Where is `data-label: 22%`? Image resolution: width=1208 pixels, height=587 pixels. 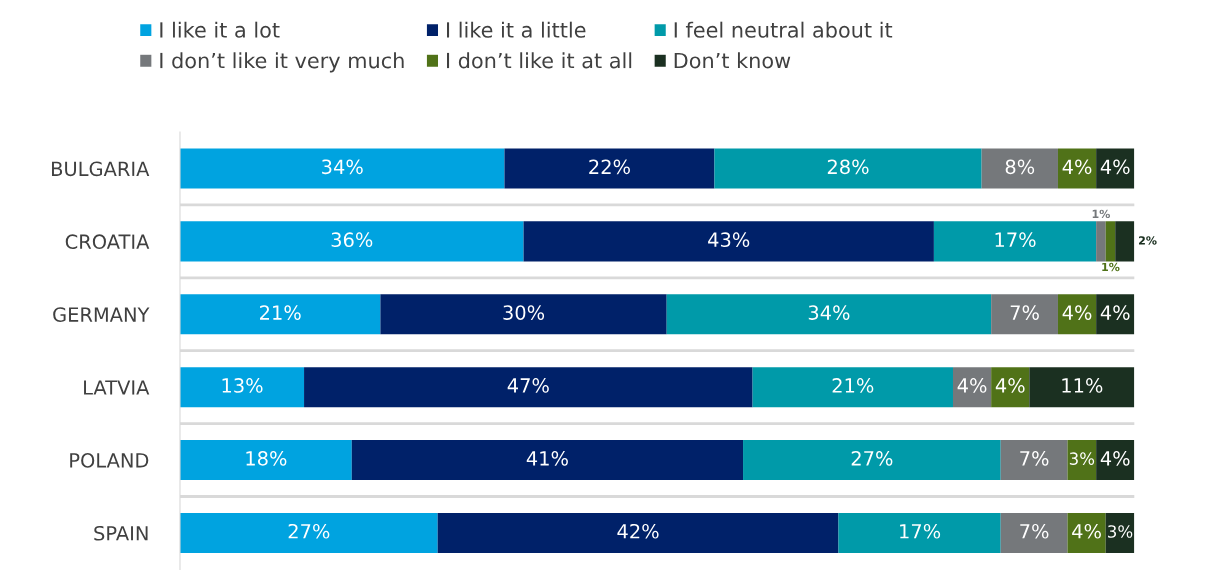 data-label: 22% is located at coordinates (609, 167).